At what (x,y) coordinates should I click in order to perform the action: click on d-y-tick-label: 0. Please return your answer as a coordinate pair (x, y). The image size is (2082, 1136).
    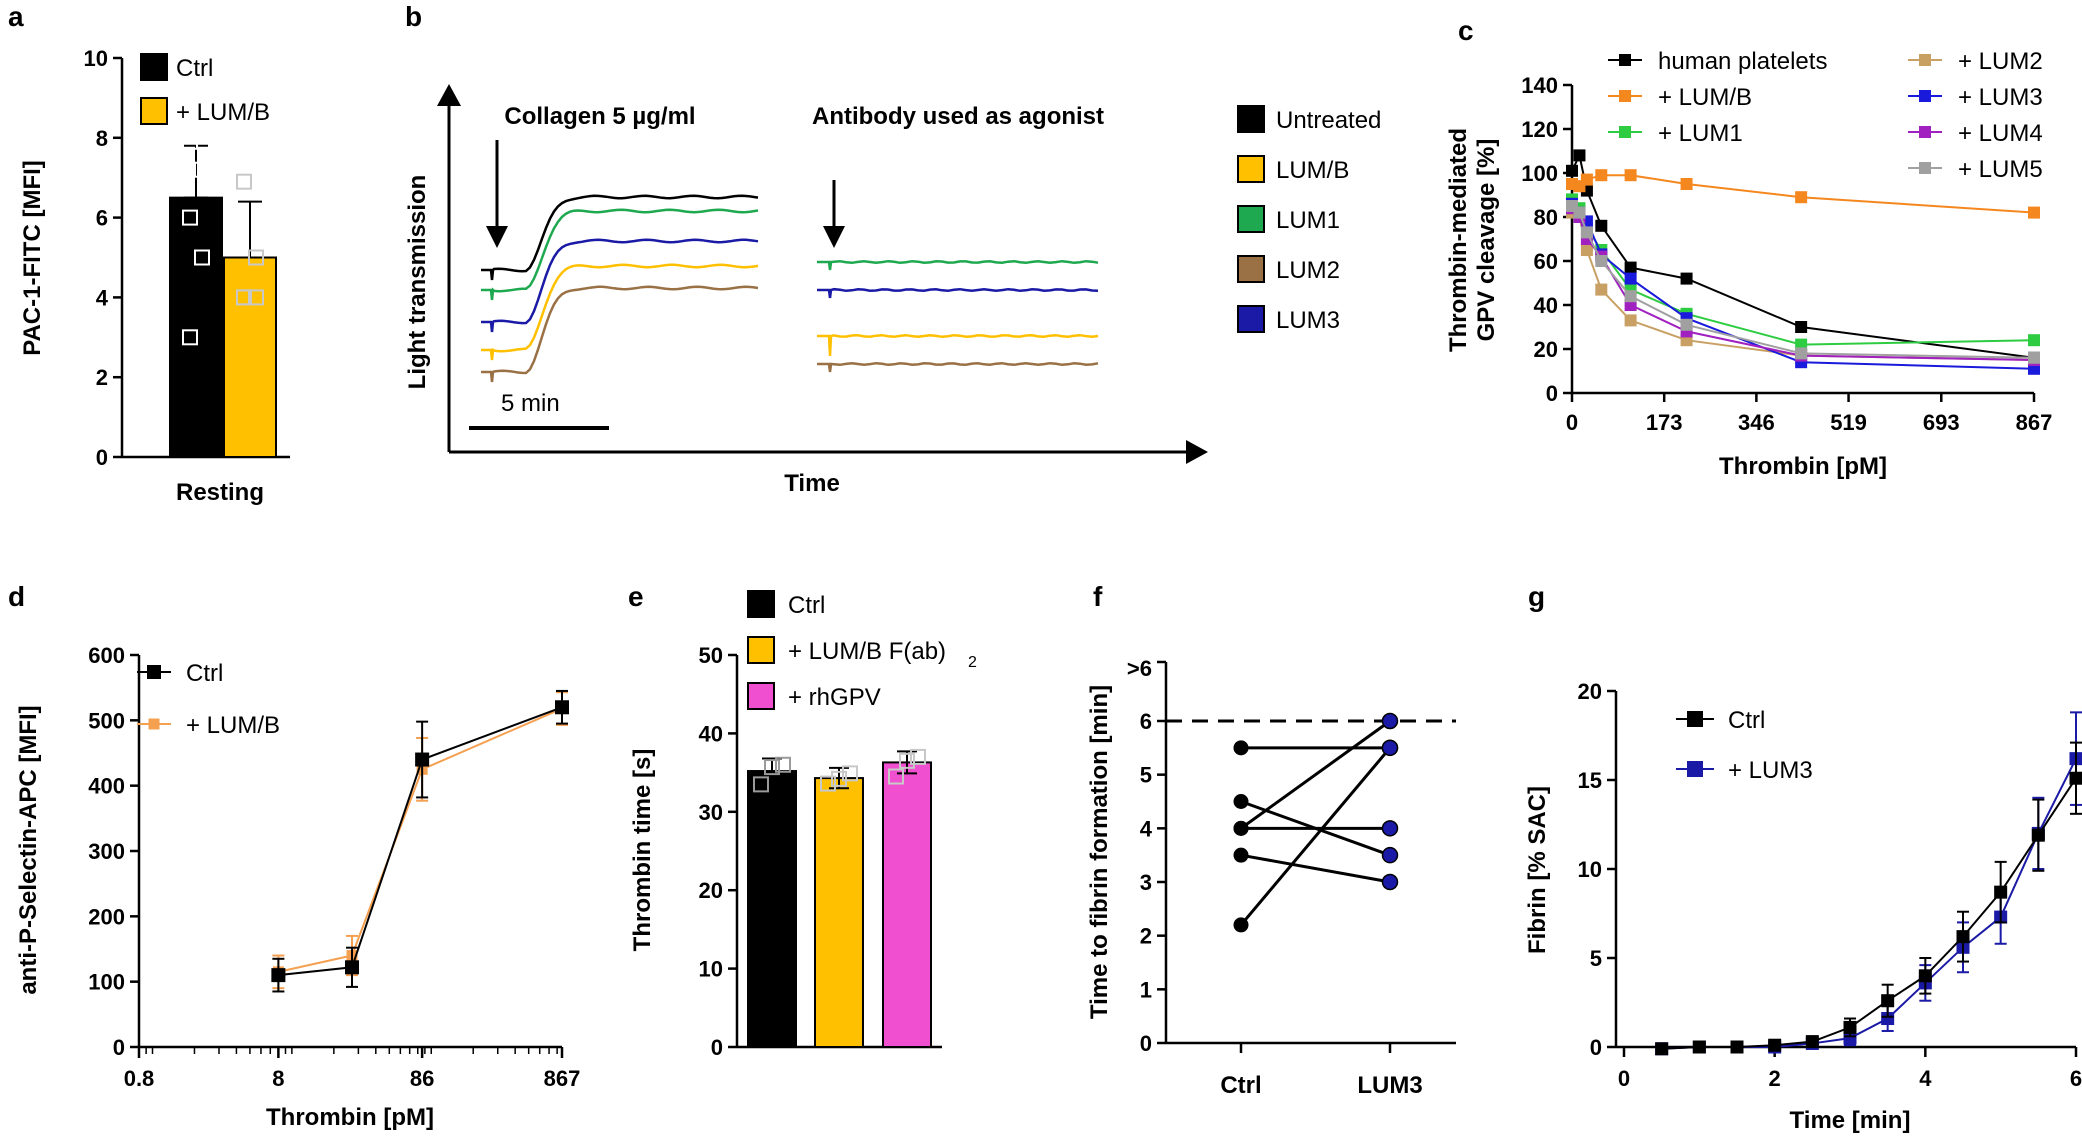
    Looking at the image, I should click on (119, 1047).